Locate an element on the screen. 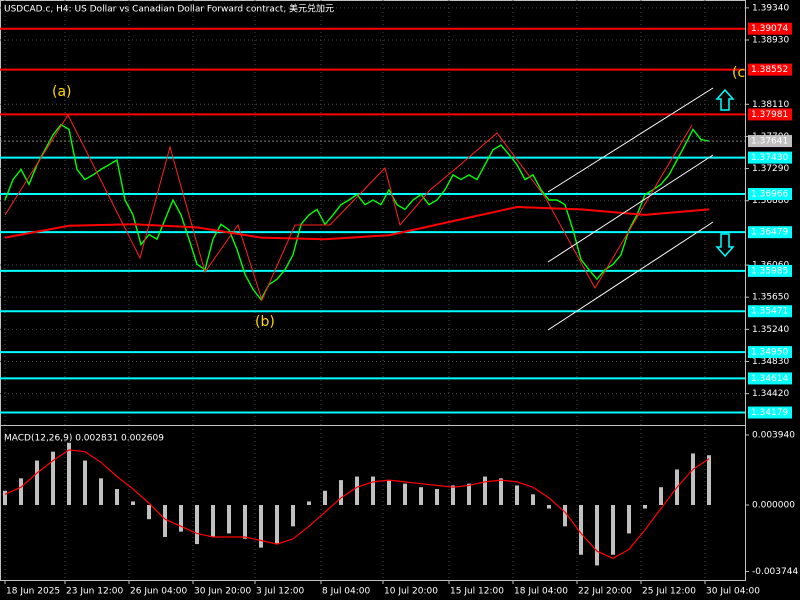  moving-average is located at coordinates (357, 223).